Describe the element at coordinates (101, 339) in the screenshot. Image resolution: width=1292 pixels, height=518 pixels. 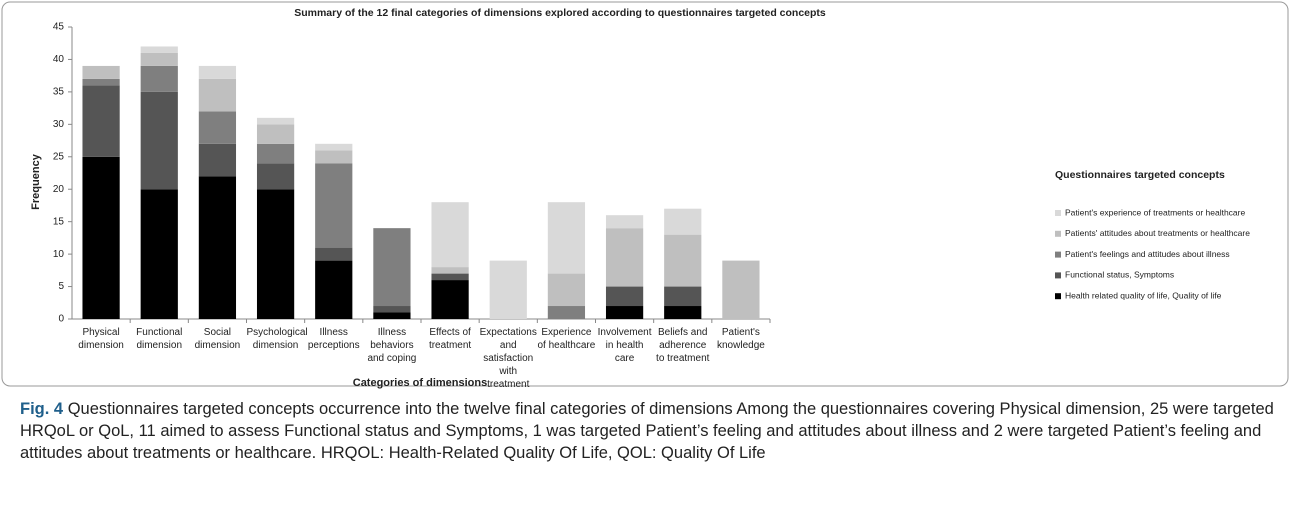
I see `x-tick-label: Physical dimension` at that location.